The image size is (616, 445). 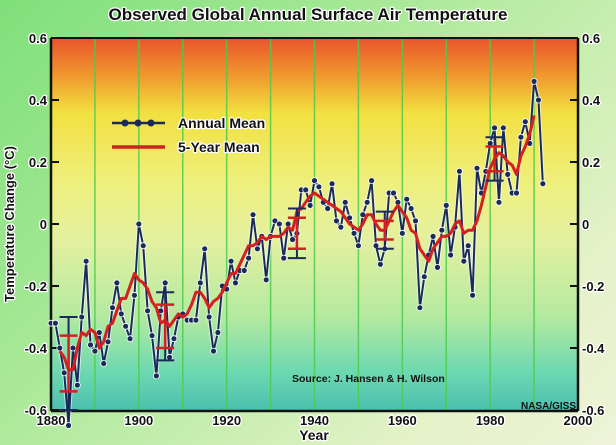 I want to click on x-tick-label: 1980, so click(x=490, y=420).